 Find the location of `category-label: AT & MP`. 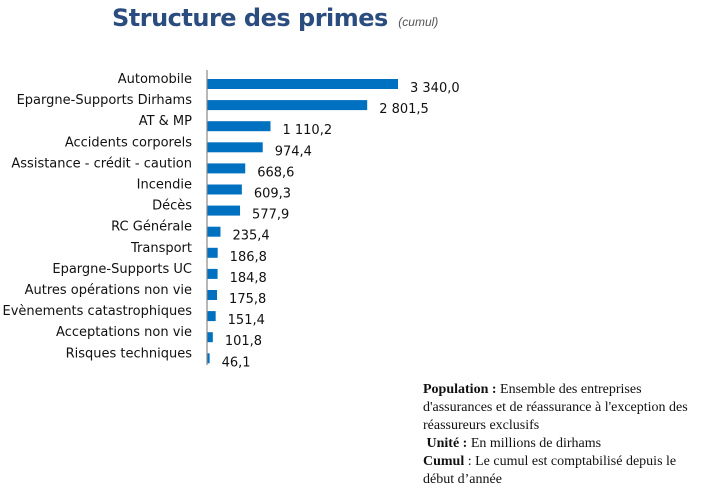

category-label: AT & MP is located at coordinates (165, 121).